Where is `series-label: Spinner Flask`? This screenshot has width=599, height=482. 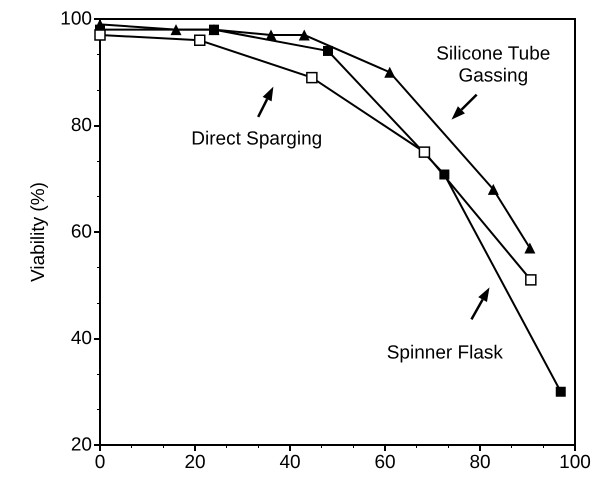
series-label: Spinner Flask is located at coordinates (445, 353).